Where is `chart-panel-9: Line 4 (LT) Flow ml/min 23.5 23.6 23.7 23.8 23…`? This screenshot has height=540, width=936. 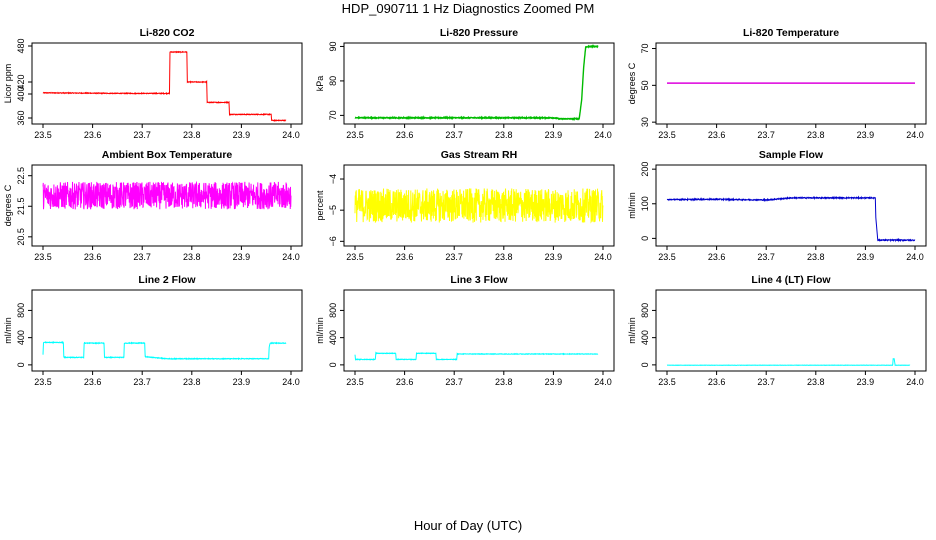
chart-panel-9: Line 4 (LT) Flow ml/min 23.5 23.6 23.7 23.8 23… is located at coordinates (777, 330).